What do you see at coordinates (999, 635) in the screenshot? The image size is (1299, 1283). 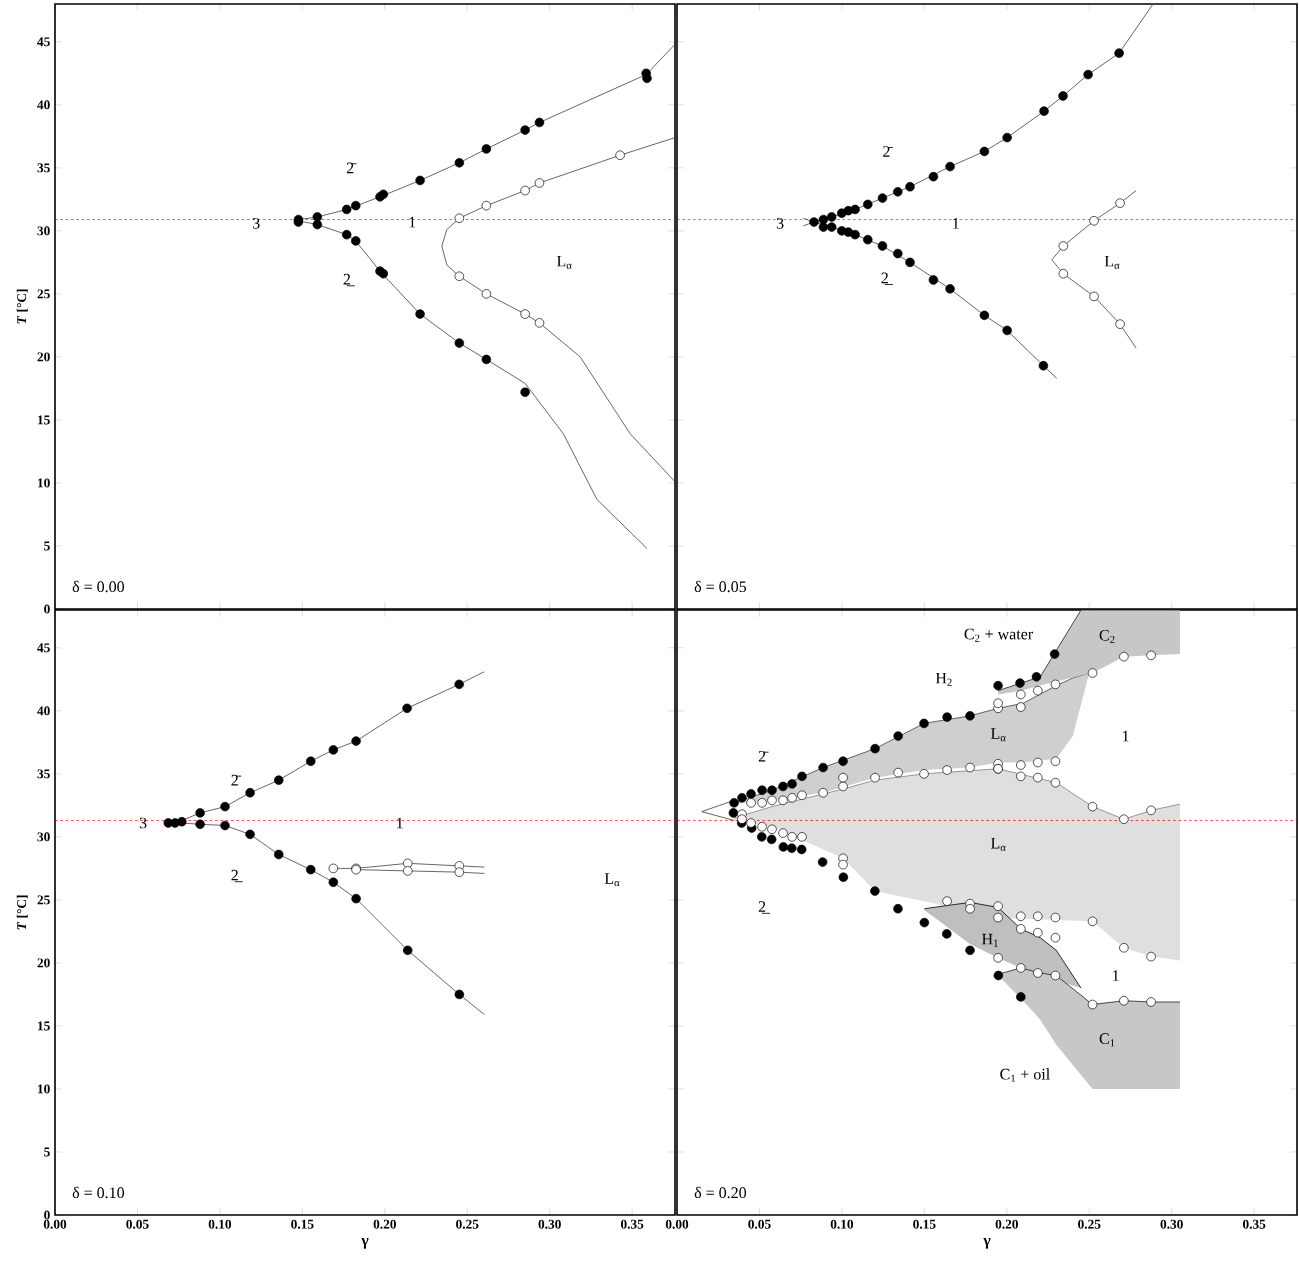 I see `annotation: C$_{2}$ + water` at bounding box center [999, 635].